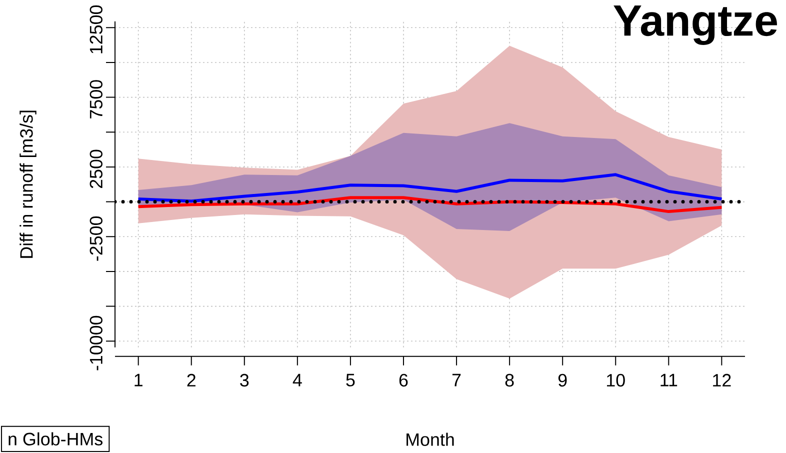 Image resolution: width=786 pixels, height=453 pixels. What do you see at coordinates (96, 343) in the screenshot?
I see `y-tick-label: -10000` at bounding box center [96, 343].